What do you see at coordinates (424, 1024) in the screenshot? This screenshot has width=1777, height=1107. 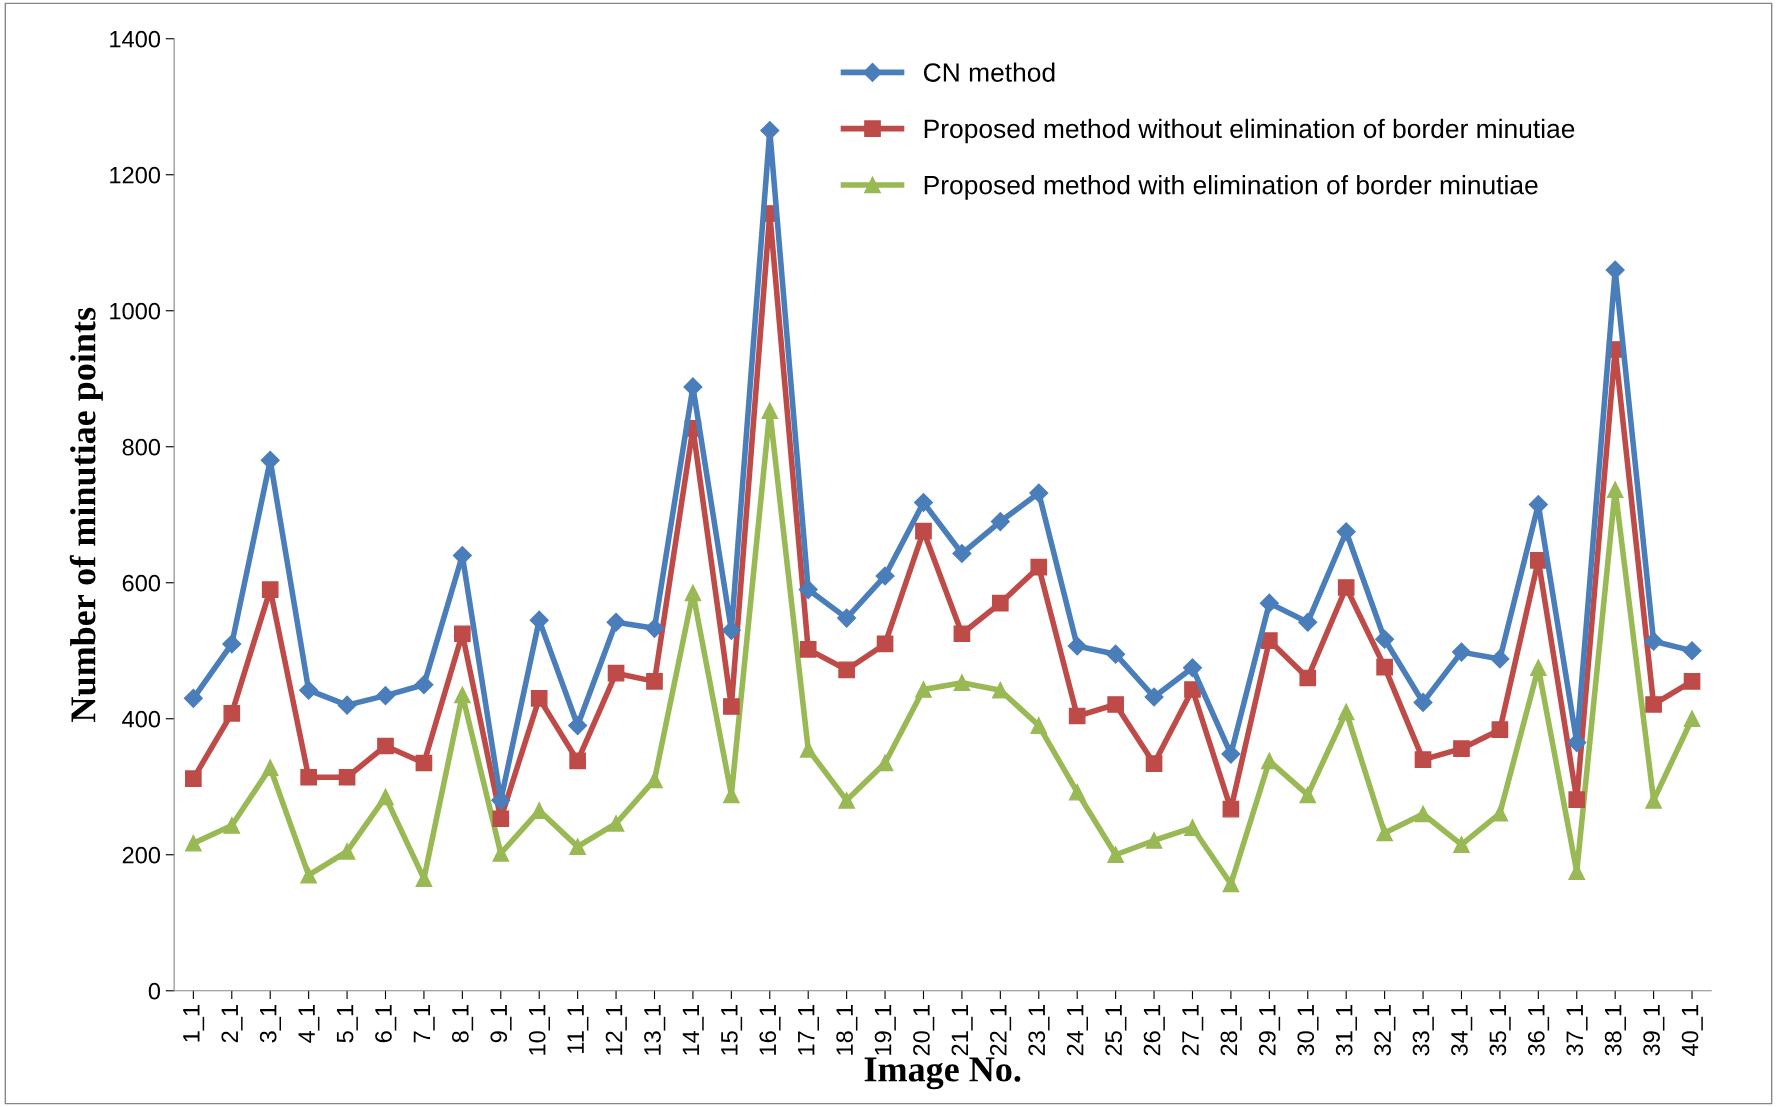 I see `x-tick-label: 7_1` at bounding box center [424, 1024].